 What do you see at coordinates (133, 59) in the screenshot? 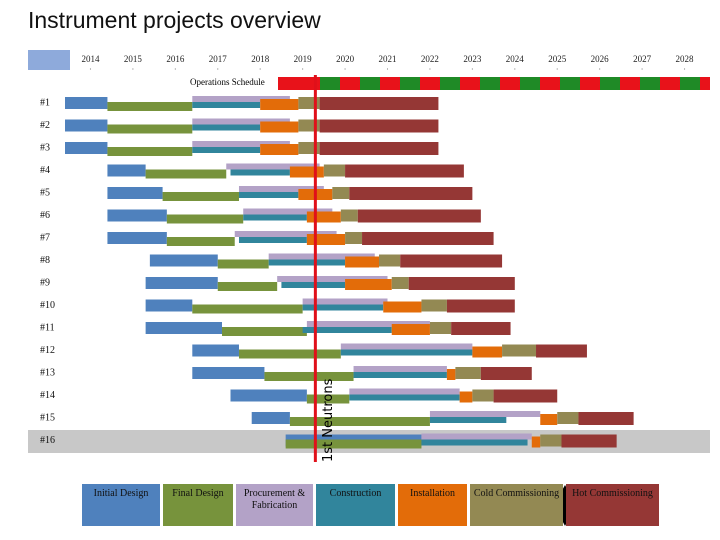
I see `x-tick-label: 2015` at bounding box center [133, 59].